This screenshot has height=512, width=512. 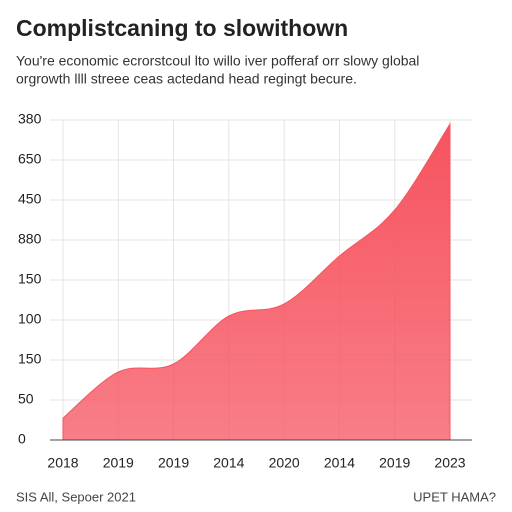 I want to click on x-tick-label: 2020, so click(x=284, y=463).